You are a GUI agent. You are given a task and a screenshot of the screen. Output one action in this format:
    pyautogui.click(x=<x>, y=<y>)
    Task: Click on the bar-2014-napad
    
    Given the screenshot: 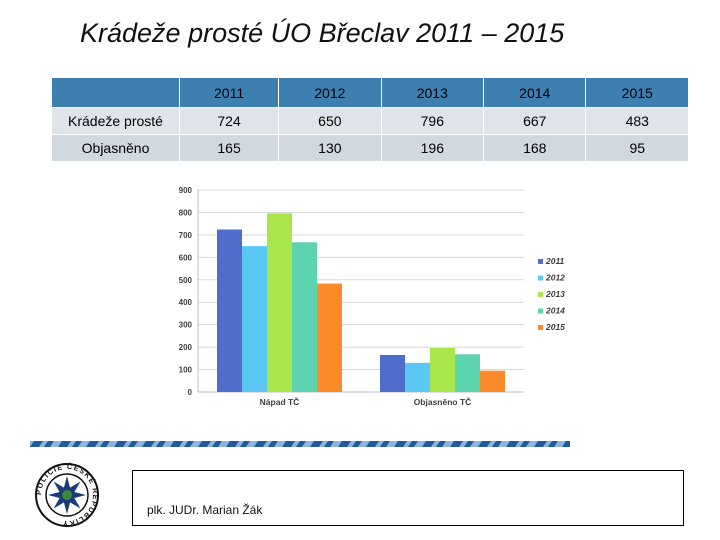 What is the action you would take?
    pyautogui.click(x=304, y=317)
    